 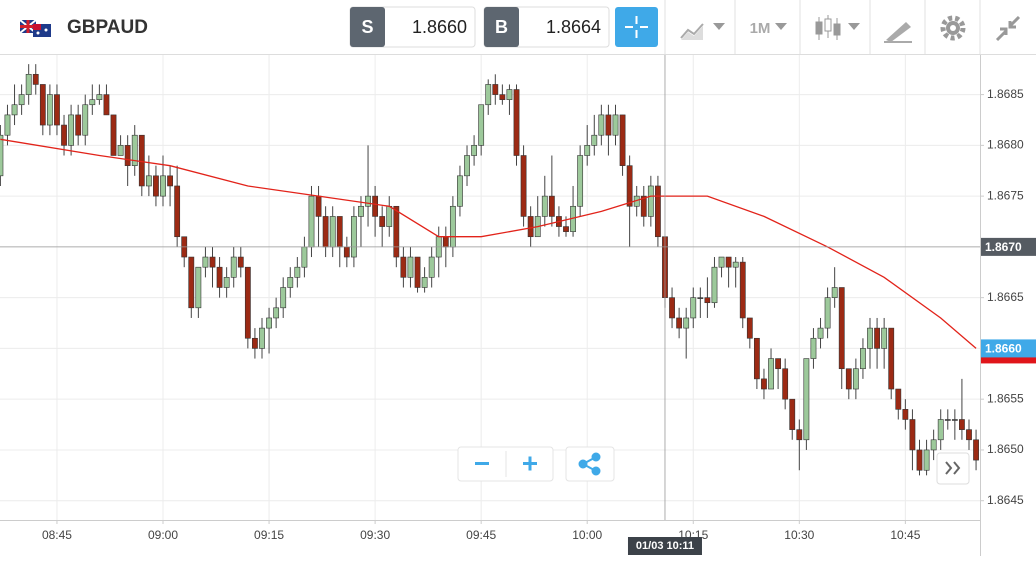 What do you see at coordinates (163, 535) in the screenshot?
I see `x-tick-label: 09:00` at bounding box center [163, 535].